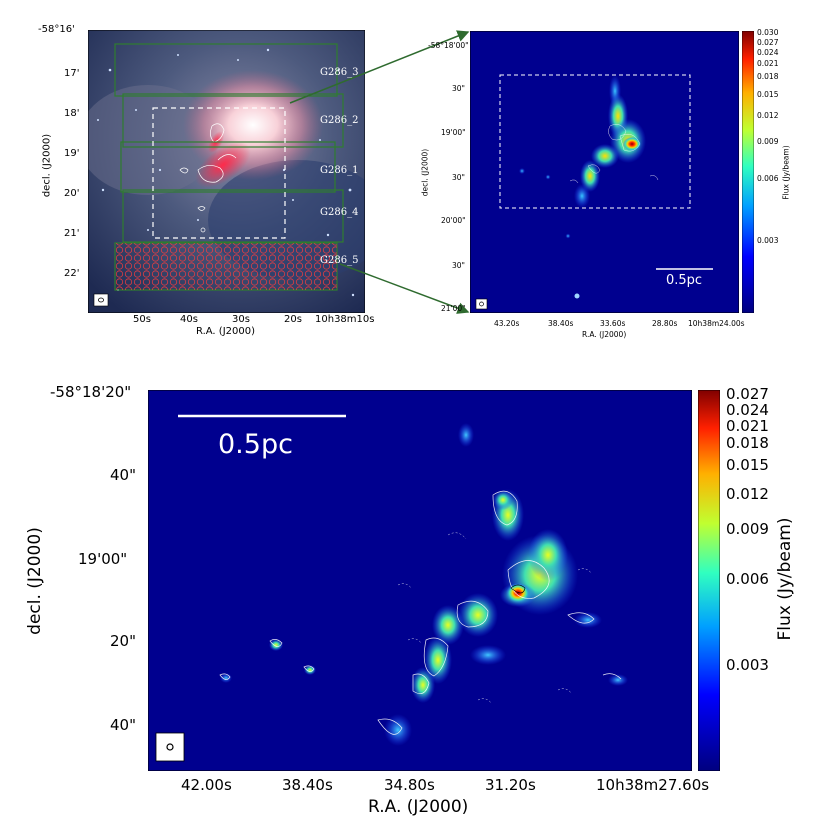 This screenshot has width=830, height=830. What do you see at coordinates (613, 323) in the screenshot?
I see `xtick-label: 33.60s` at bounding box center [613, 323].